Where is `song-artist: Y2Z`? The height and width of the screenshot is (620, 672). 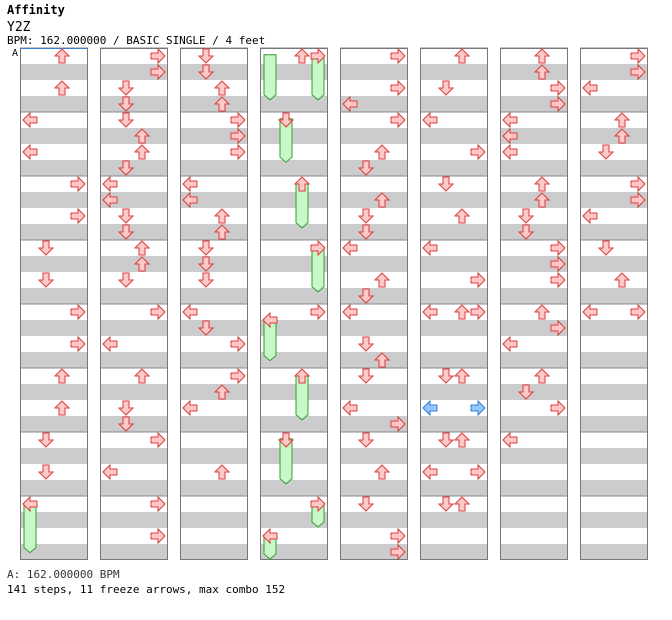 song-artist: Y2Z is located at coordinates (19, 27).